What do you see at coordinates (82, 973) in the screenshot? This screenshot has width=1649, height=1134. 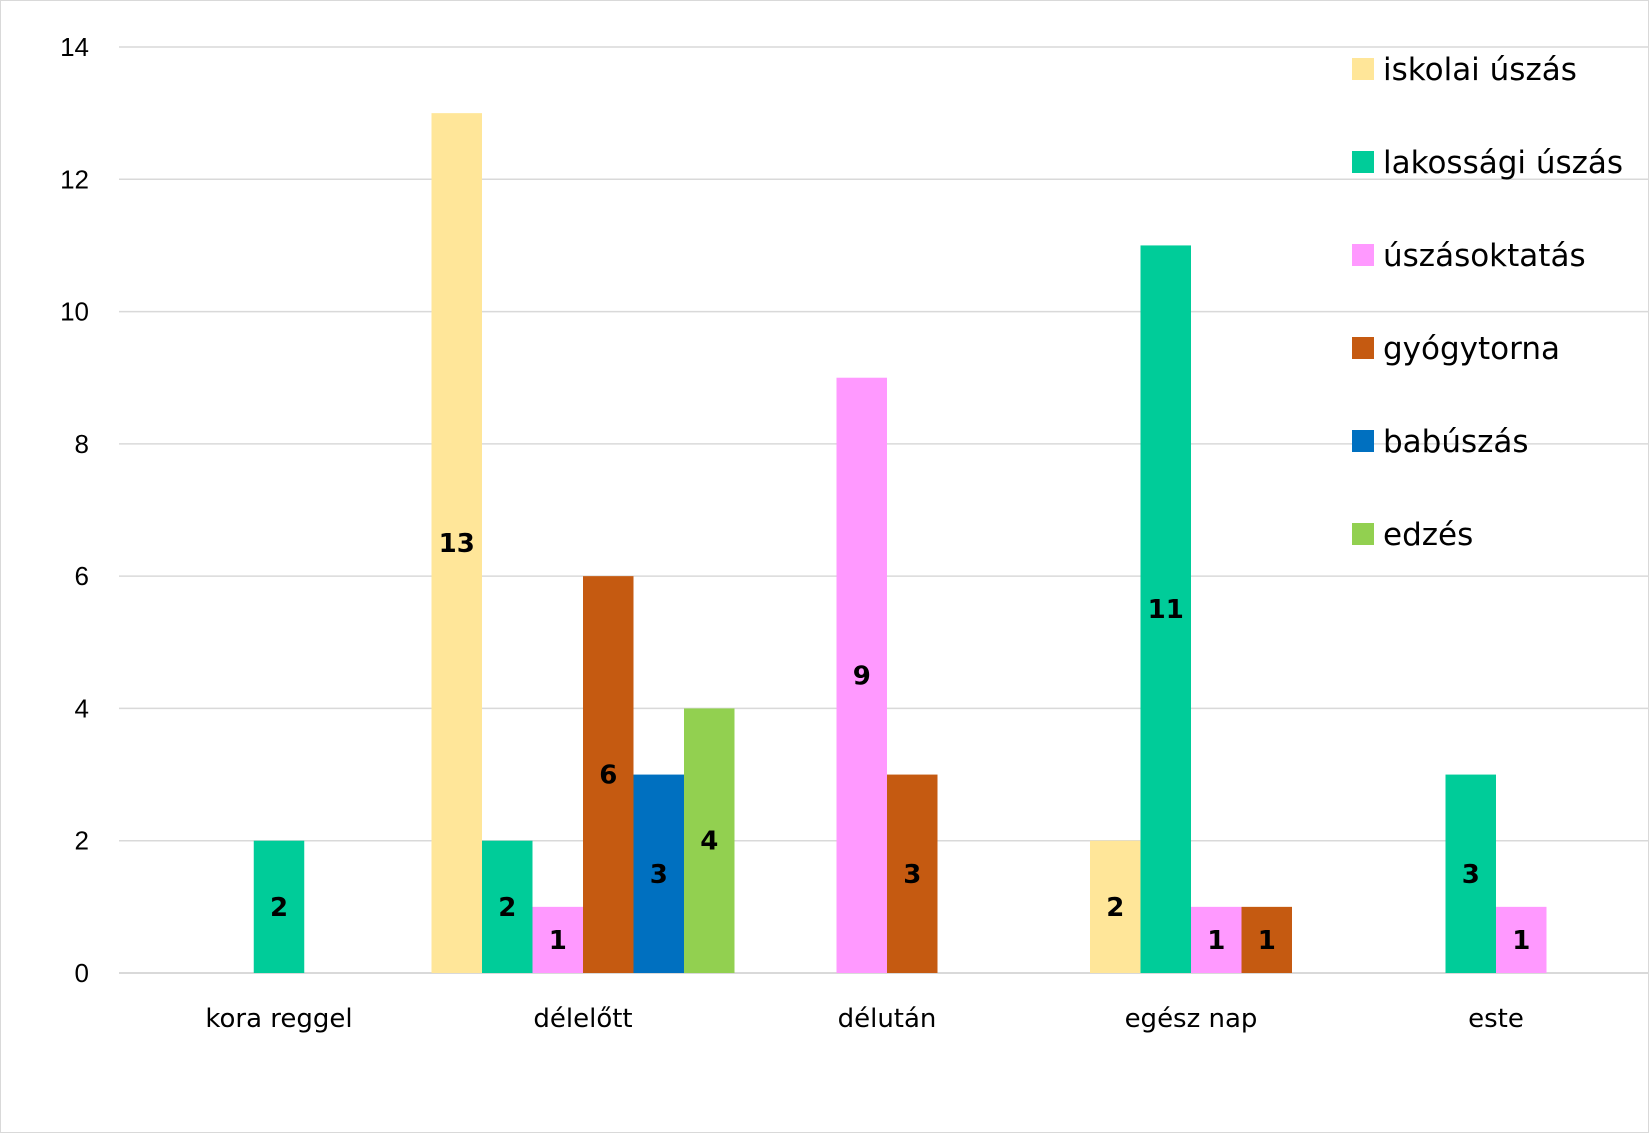 I see `y-tick-label: 0` at bounding box center [82, 973].